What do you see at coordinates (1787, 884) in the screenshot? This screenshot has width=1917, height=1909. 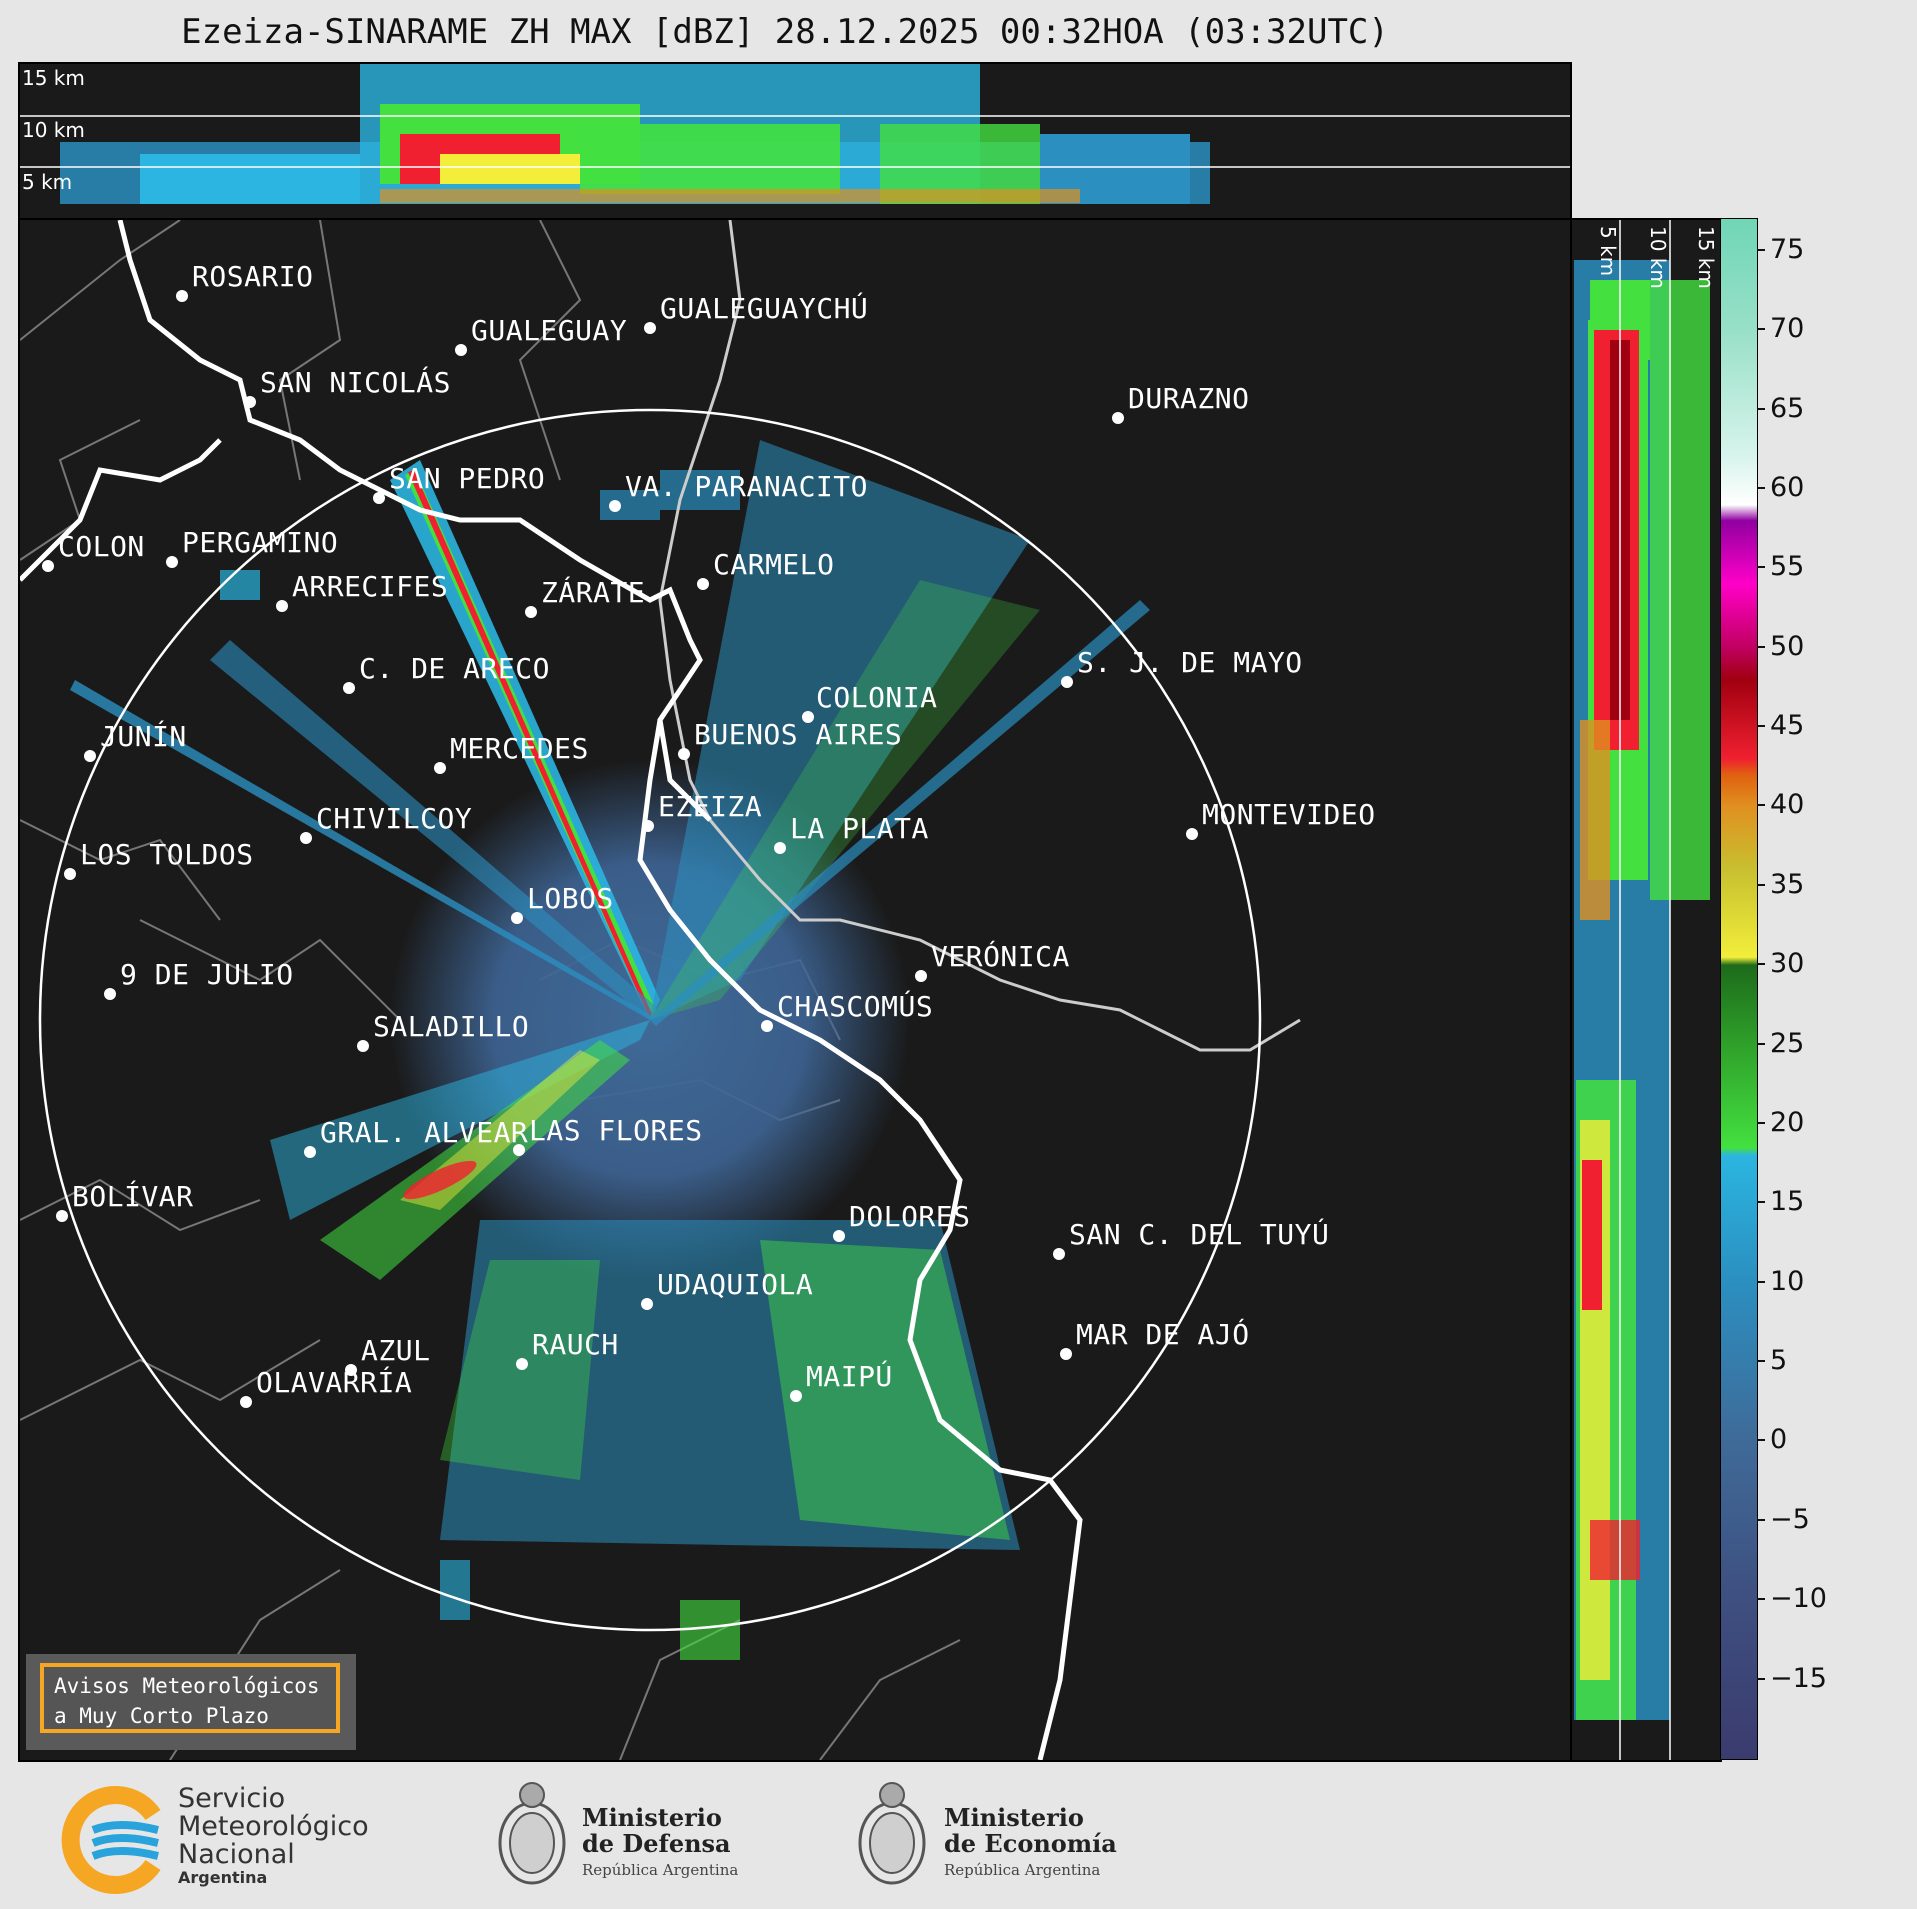 I see `colorbar-tick-label: 35` at bounding box center [1787, 884].